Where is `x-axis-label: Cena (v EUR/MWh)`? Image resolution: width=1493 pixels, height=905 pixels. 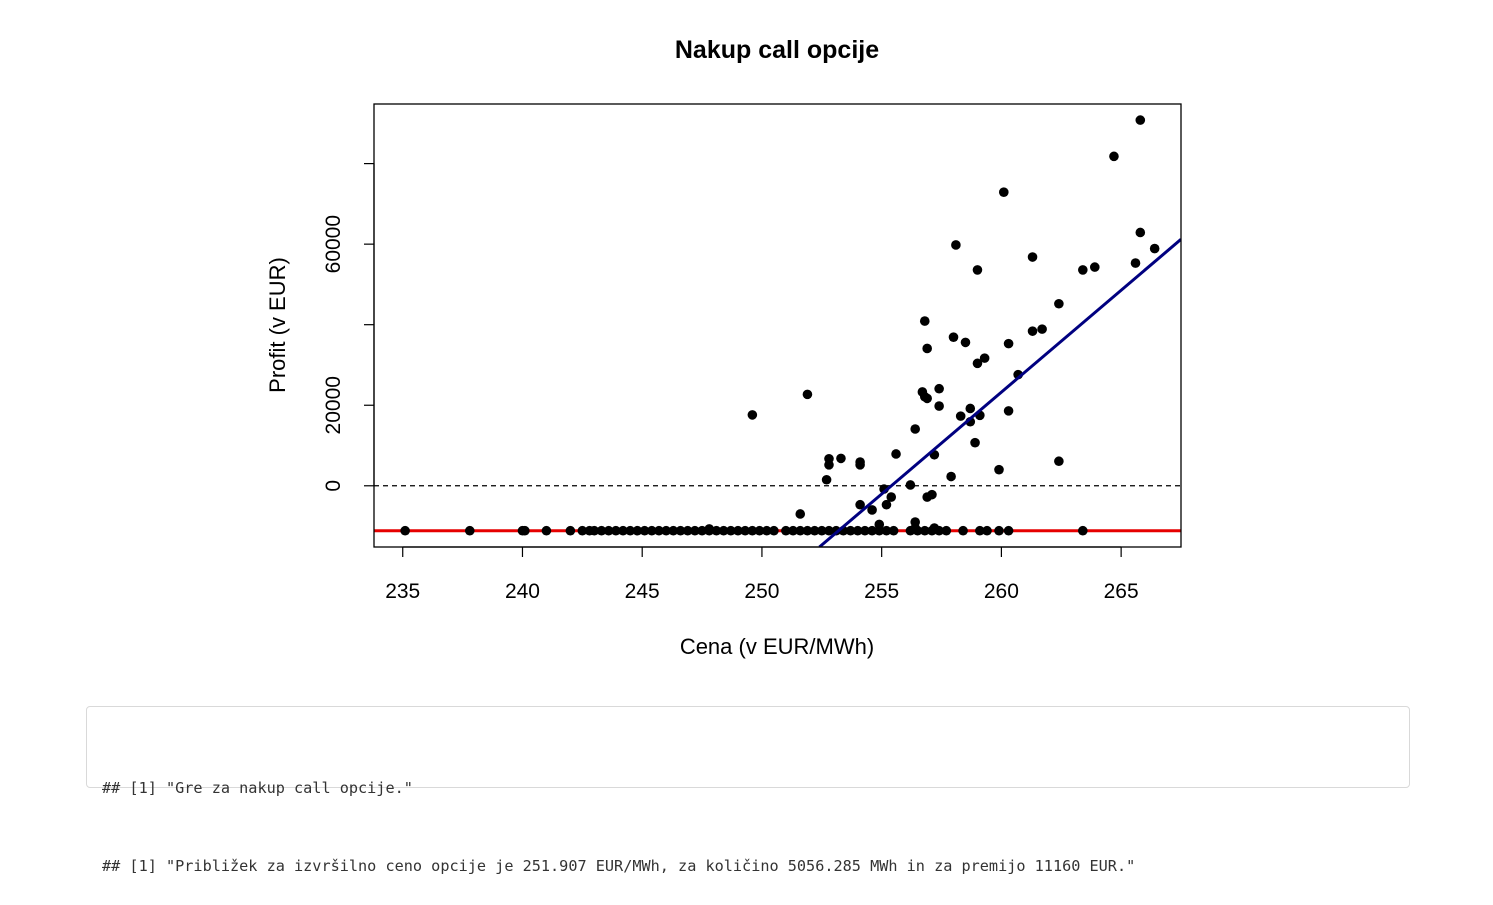
x-axis-label: Cena (v EUR/MWh) is located at coordinates (777, 646).